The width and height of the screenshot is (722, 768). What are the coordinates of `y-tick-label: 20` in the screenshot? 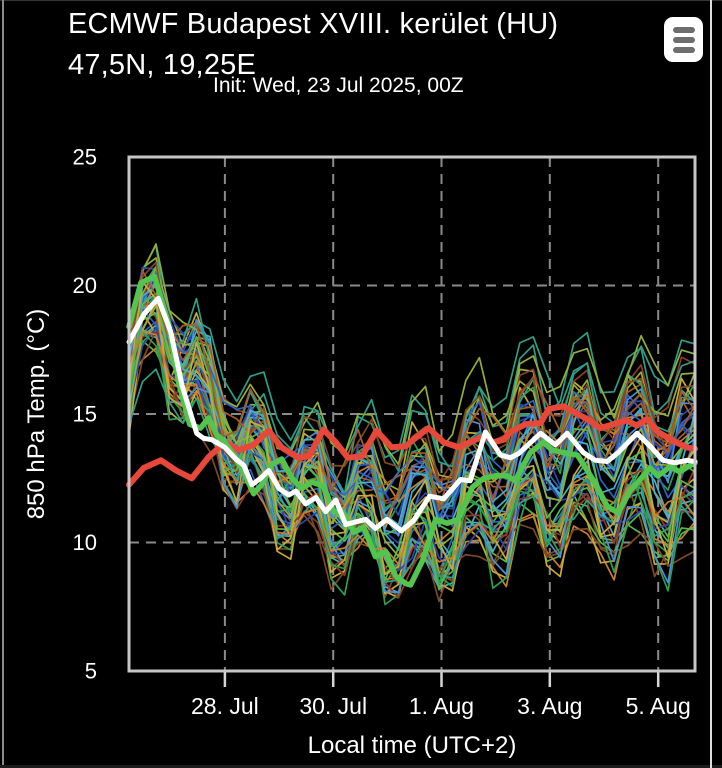 It's located at (85, 285).